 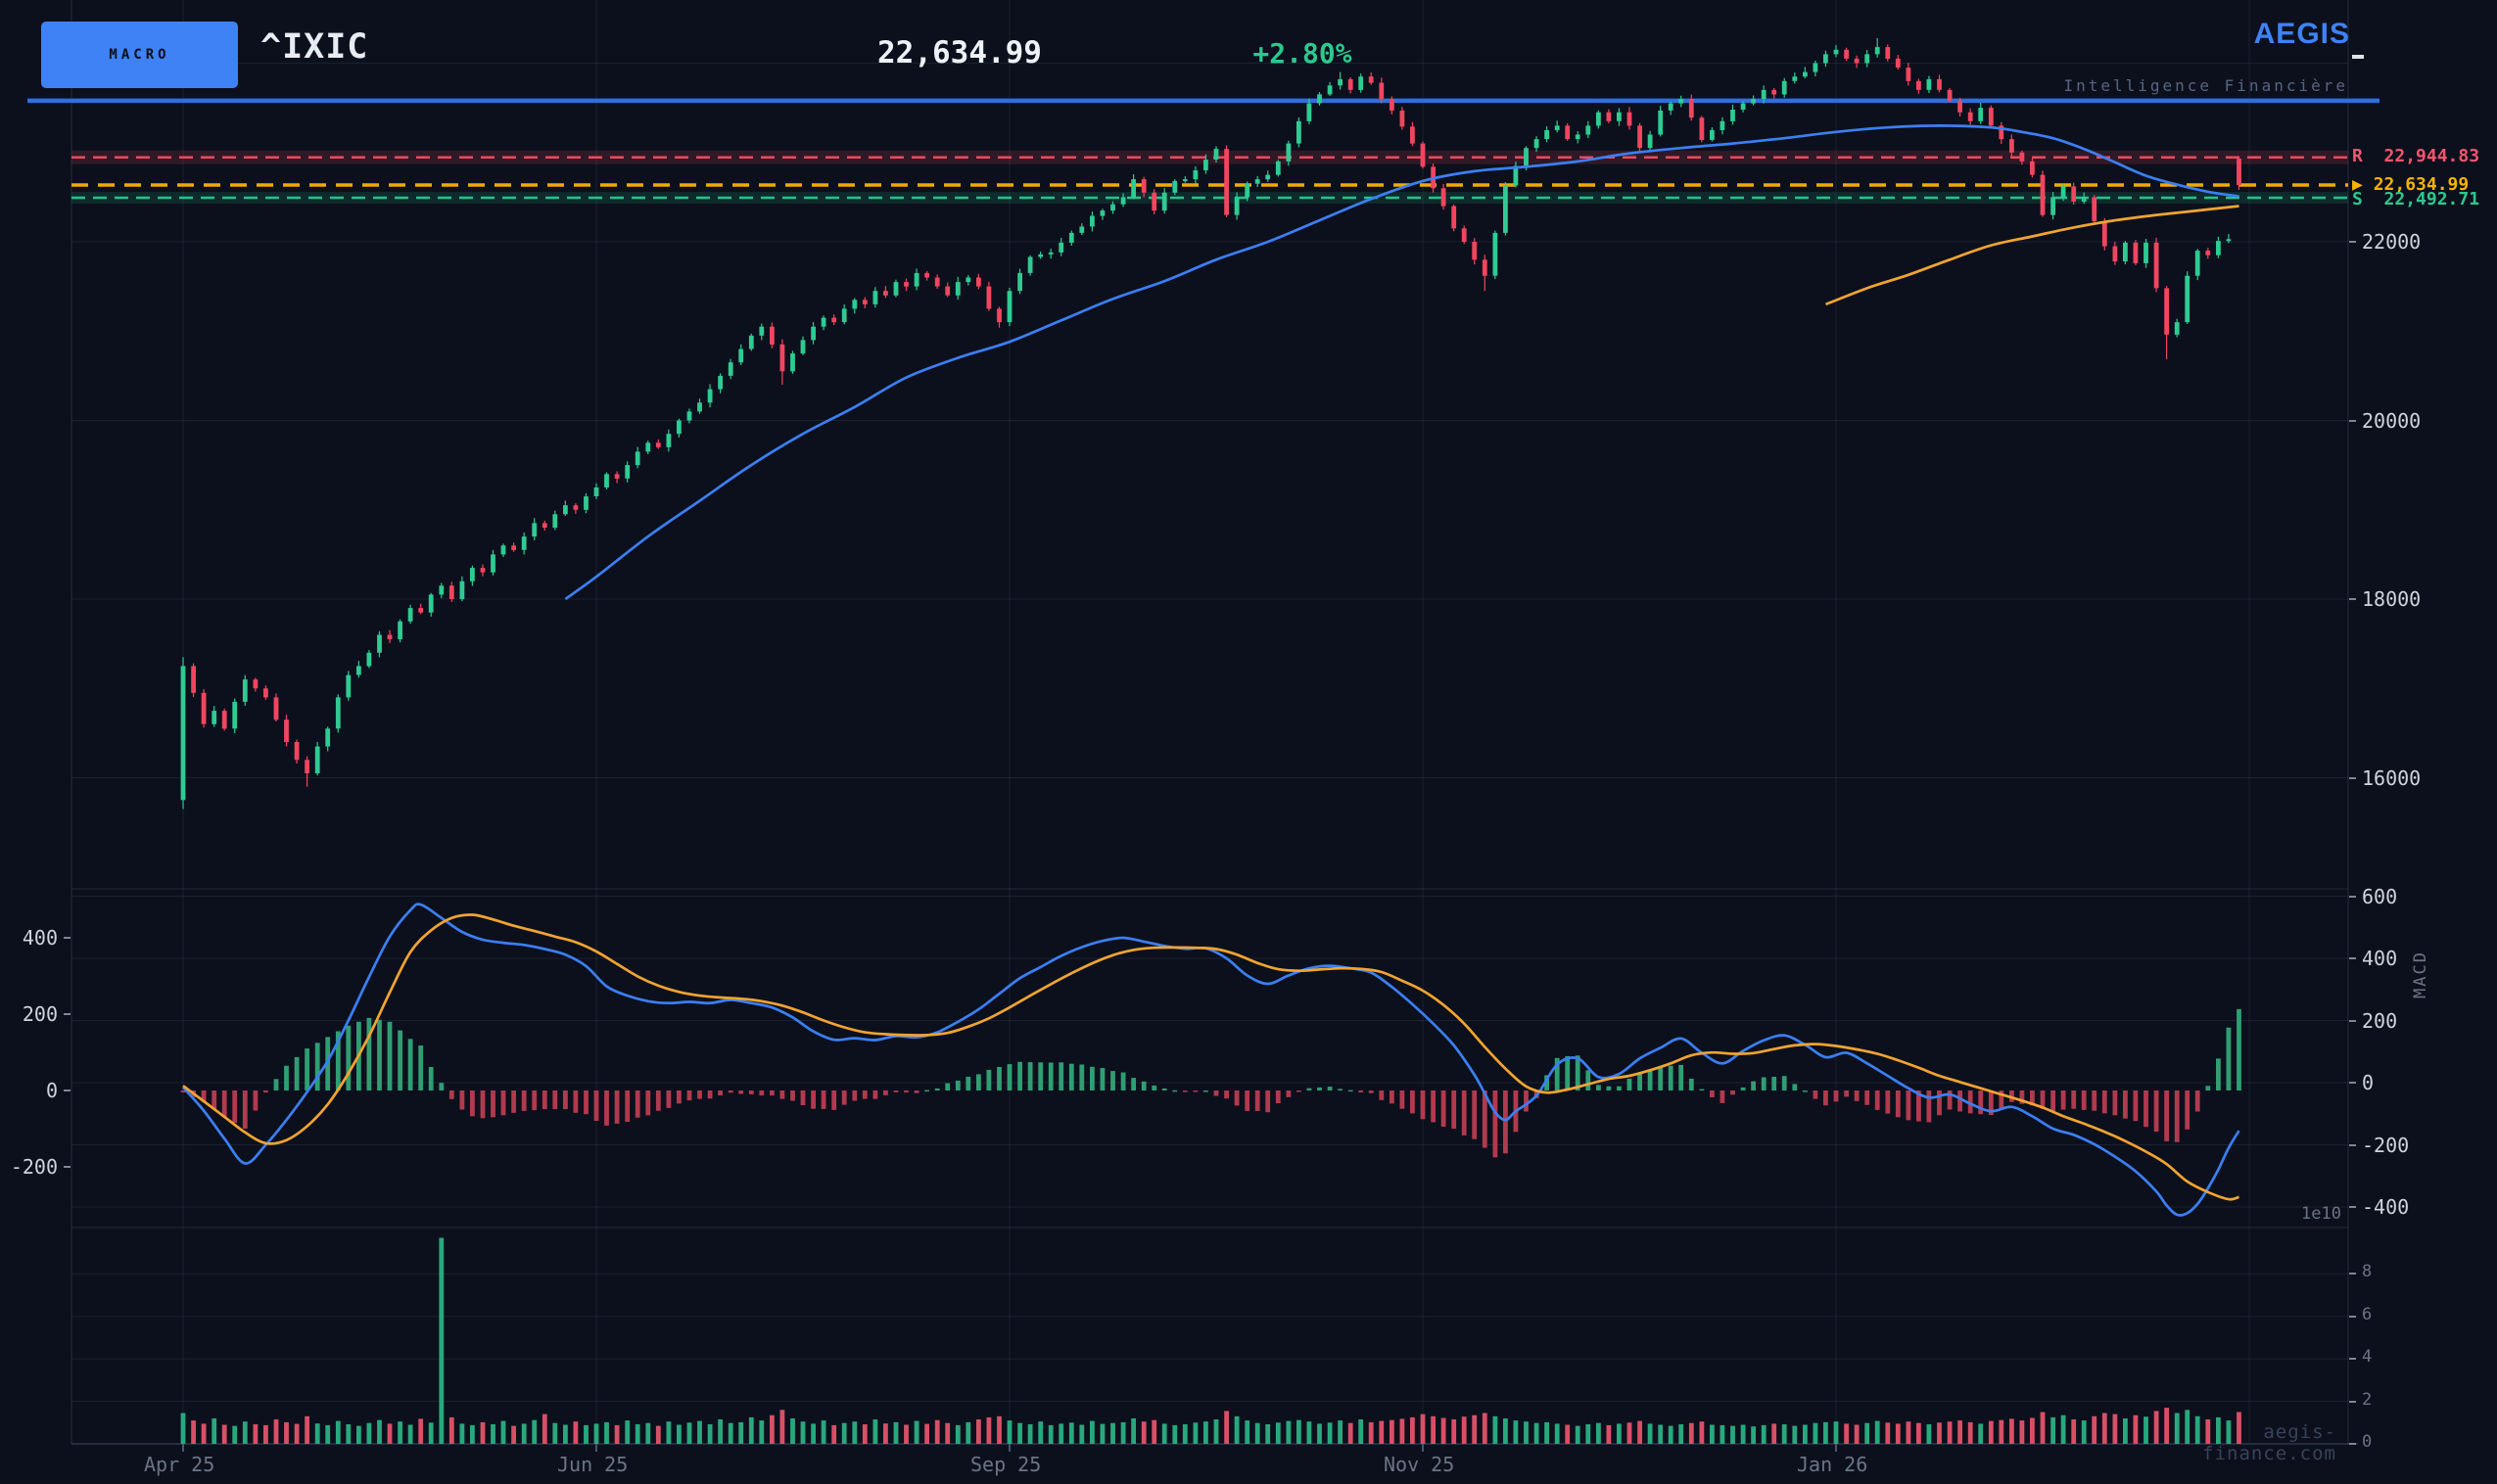 What do you see at coordinates (2422, 184) in the screenshot?
I see `current-value: 22,634.99` at bounding box center [2422, 184].